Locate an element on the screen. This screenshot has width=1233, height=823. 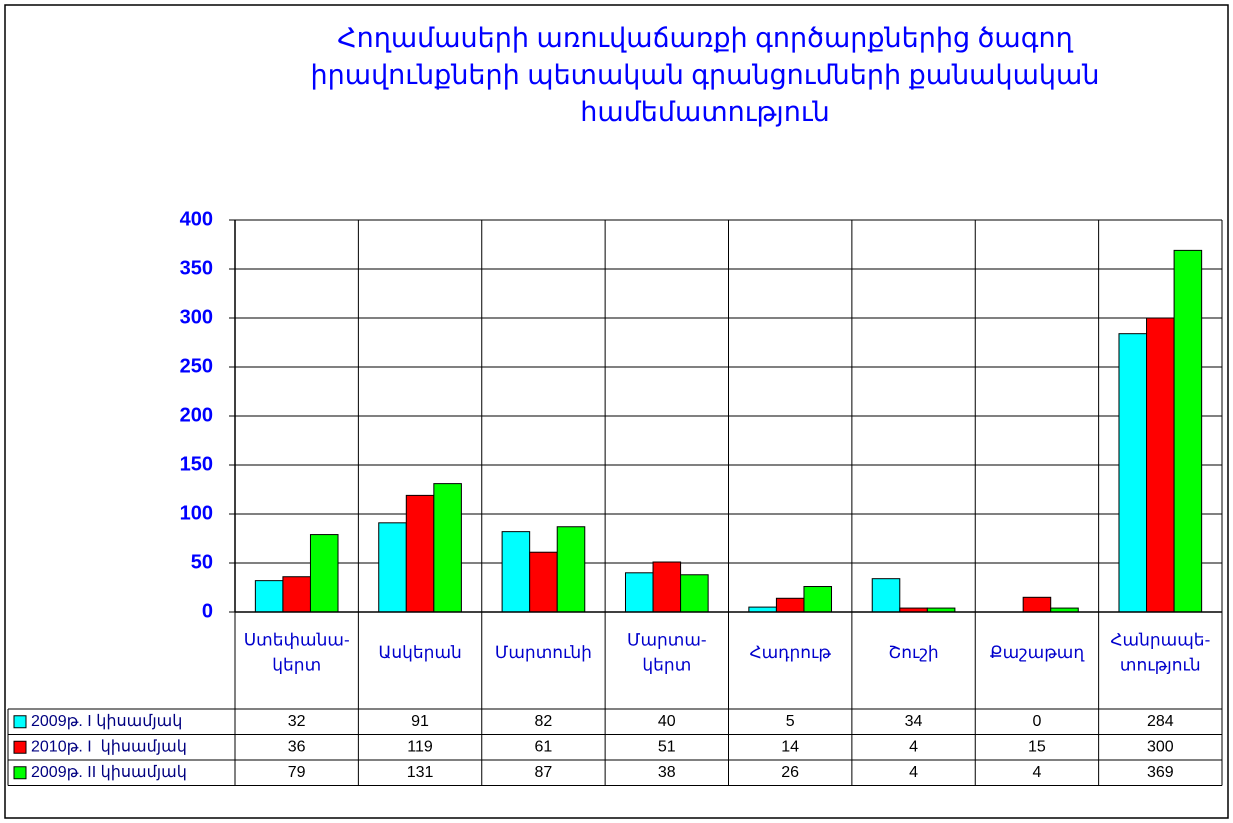
table-value: 79 is located at coordinates (297, 772).